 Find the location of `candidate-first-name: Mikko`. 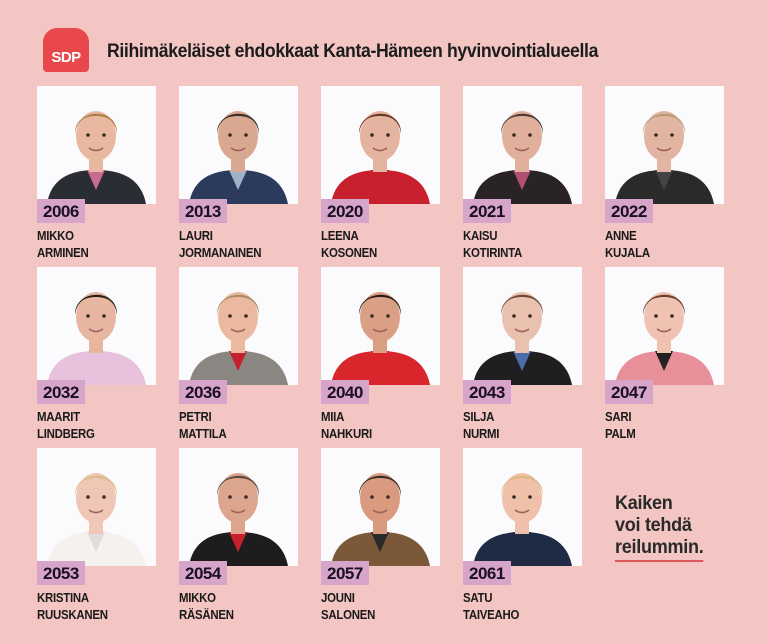

candidate-first-name: Mikko is located at coordinates (55, 235).